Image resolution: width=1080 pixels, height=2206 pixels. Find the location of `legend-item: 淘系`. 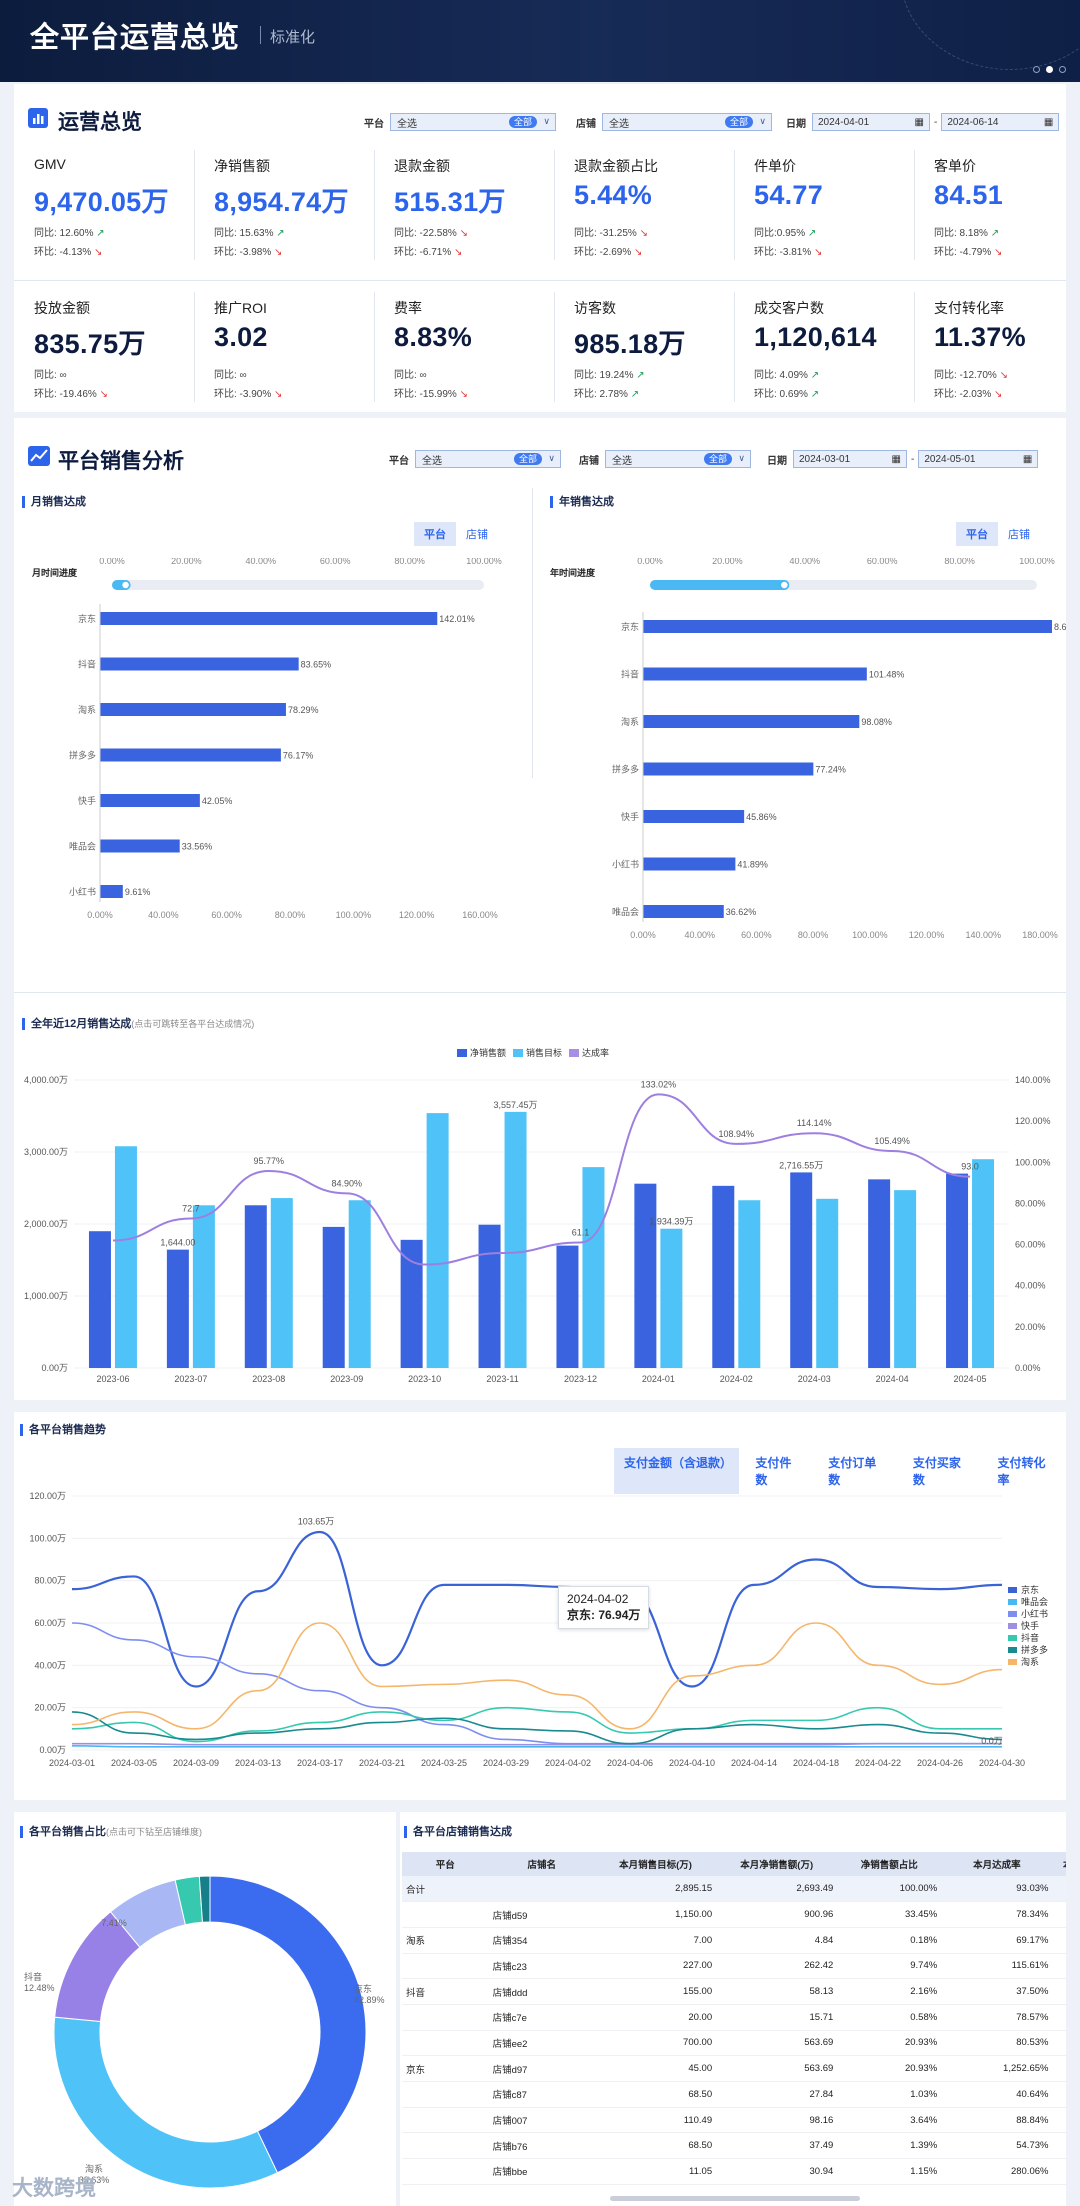

legend-item: 淘系 is located at coordinates (1028, 1662).